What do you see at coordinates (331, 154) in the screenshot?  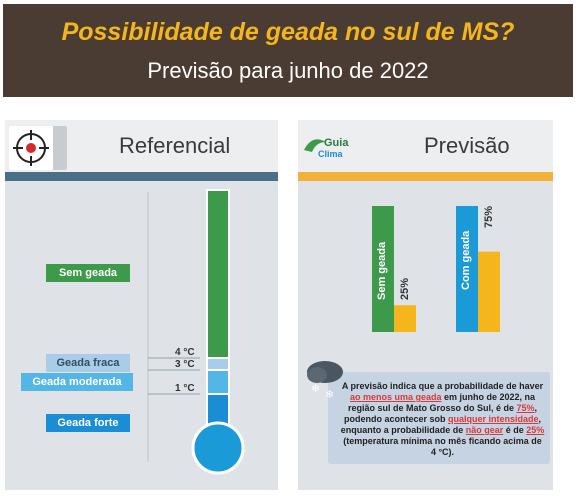 I see `svg-text: Clima` at bounding box center [331, 154].